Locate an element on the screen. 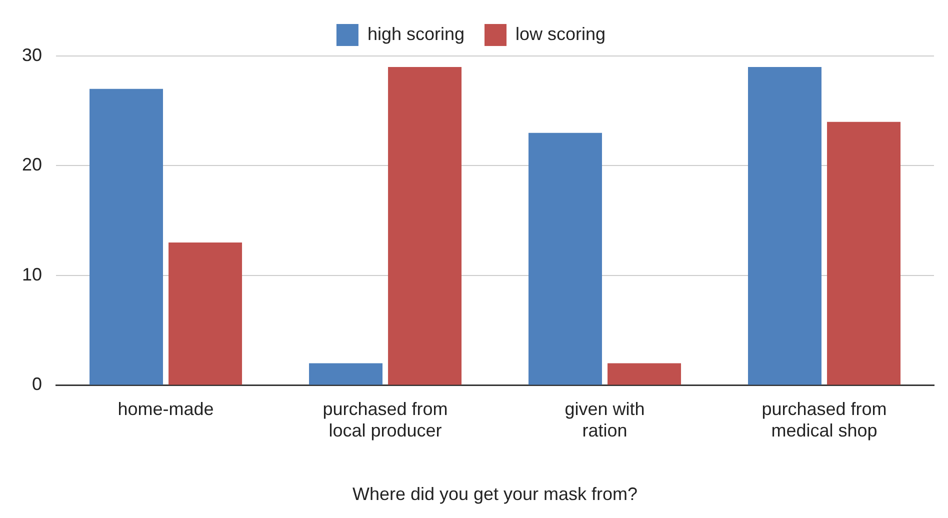 The width and height of the screenshot is (948, 518). y-tick-label: 30 is located at coordinates (32, 54).